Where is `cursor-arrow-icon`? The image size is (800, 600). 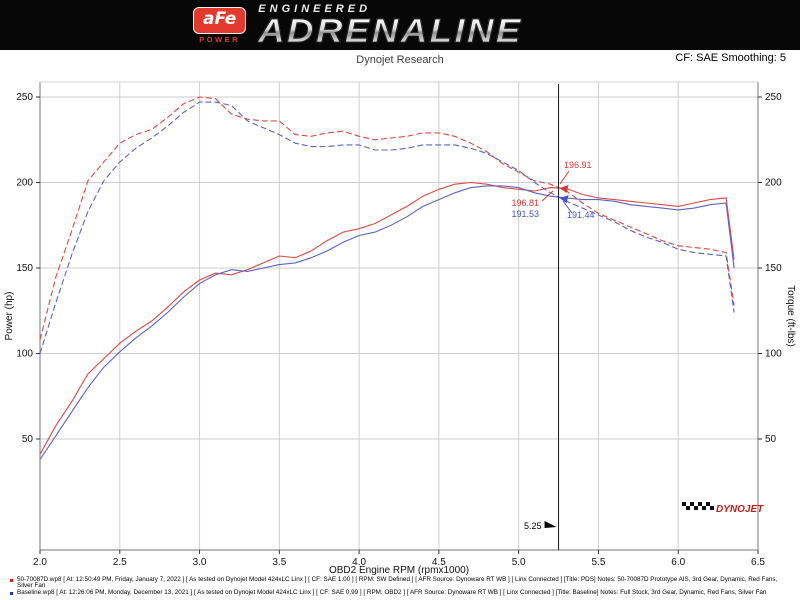
cursor-arrow-icon is located at coordinates (550, 524).